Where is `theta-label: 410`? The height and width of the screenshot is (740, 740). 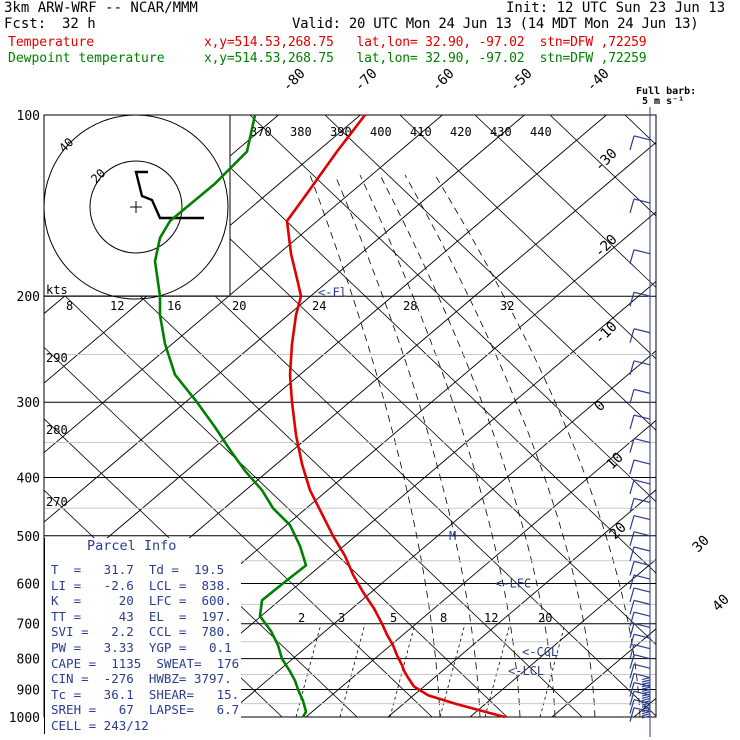 theta-label: 410 is located at coordinates (421, 132).